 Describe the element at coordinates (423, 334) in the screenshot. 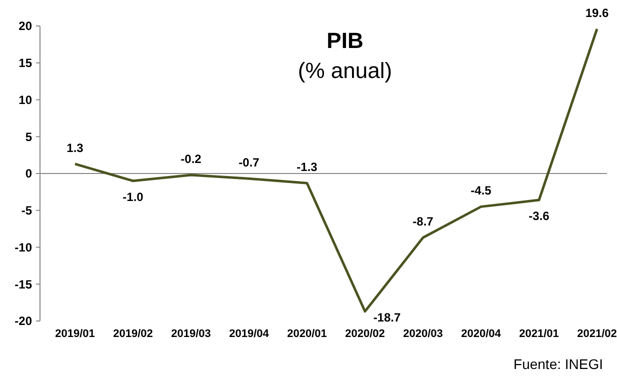

I see `x-tick-label: 2020/03` at that location.